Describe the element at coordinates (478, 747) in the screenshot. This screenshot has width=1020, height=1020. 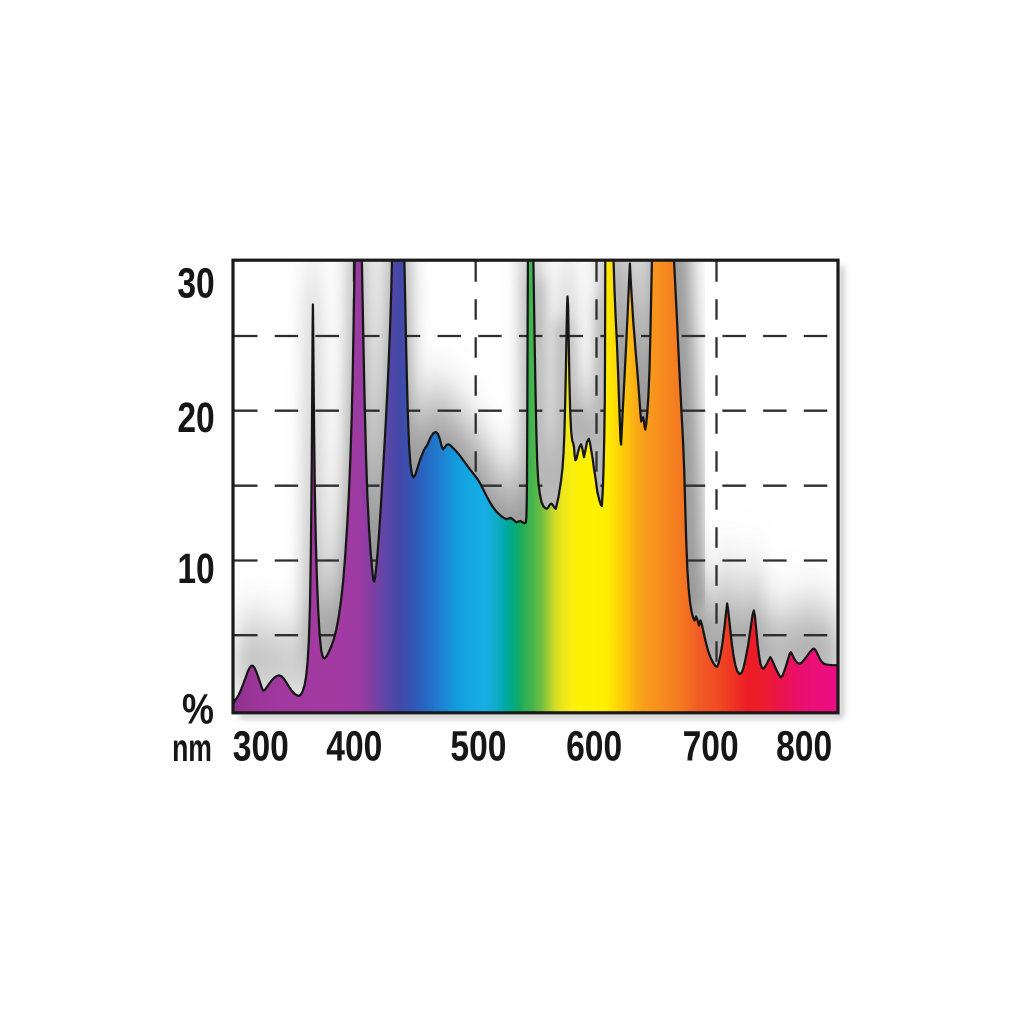
I see `svg-text: 500` at that location.